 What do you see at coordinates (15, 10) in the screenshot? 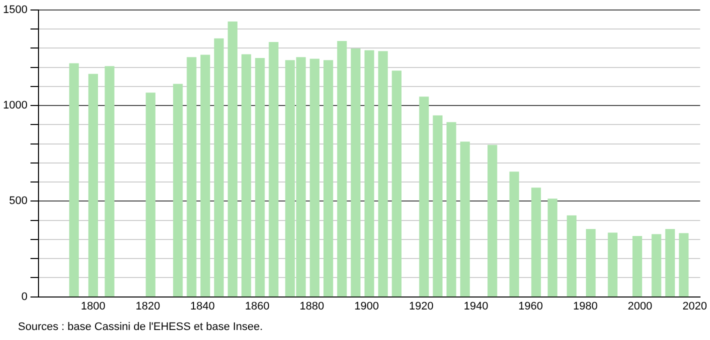
I see `y-tick-label: 1500` at bounding box center [15, 10].